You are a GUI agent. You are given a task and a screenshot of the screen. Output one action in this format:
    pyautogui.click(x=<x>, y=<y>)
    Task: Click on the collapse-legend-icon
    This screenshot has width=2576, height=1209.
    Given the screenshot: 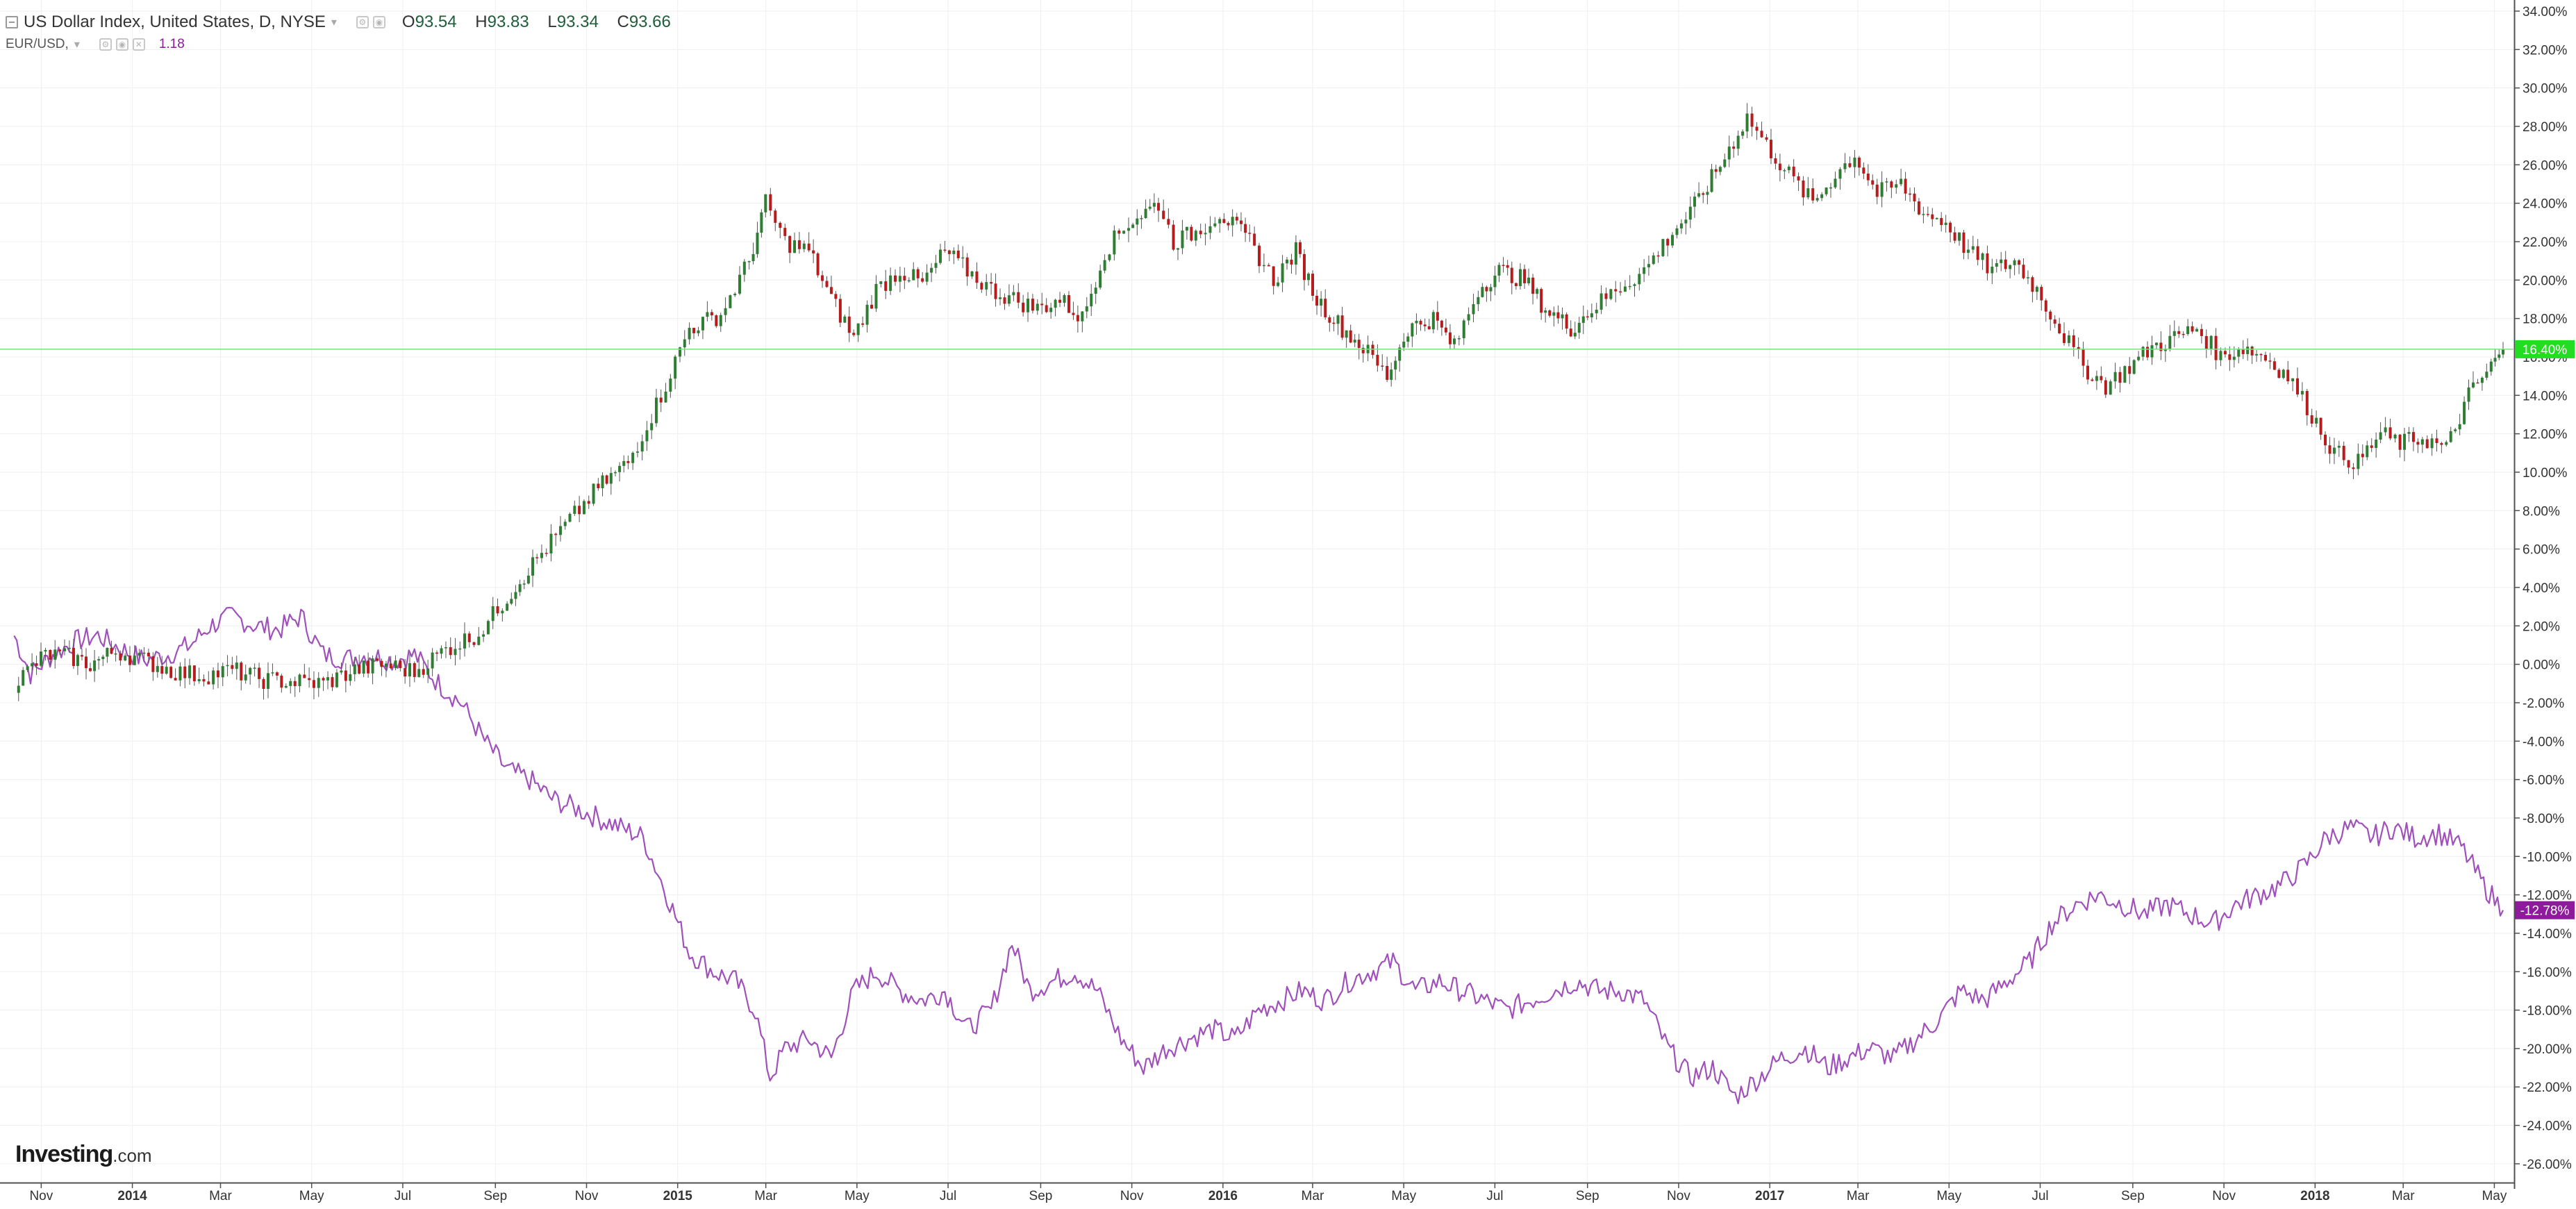 What is the action you would take?
    pyautogui.click(x=12, y=22)
    